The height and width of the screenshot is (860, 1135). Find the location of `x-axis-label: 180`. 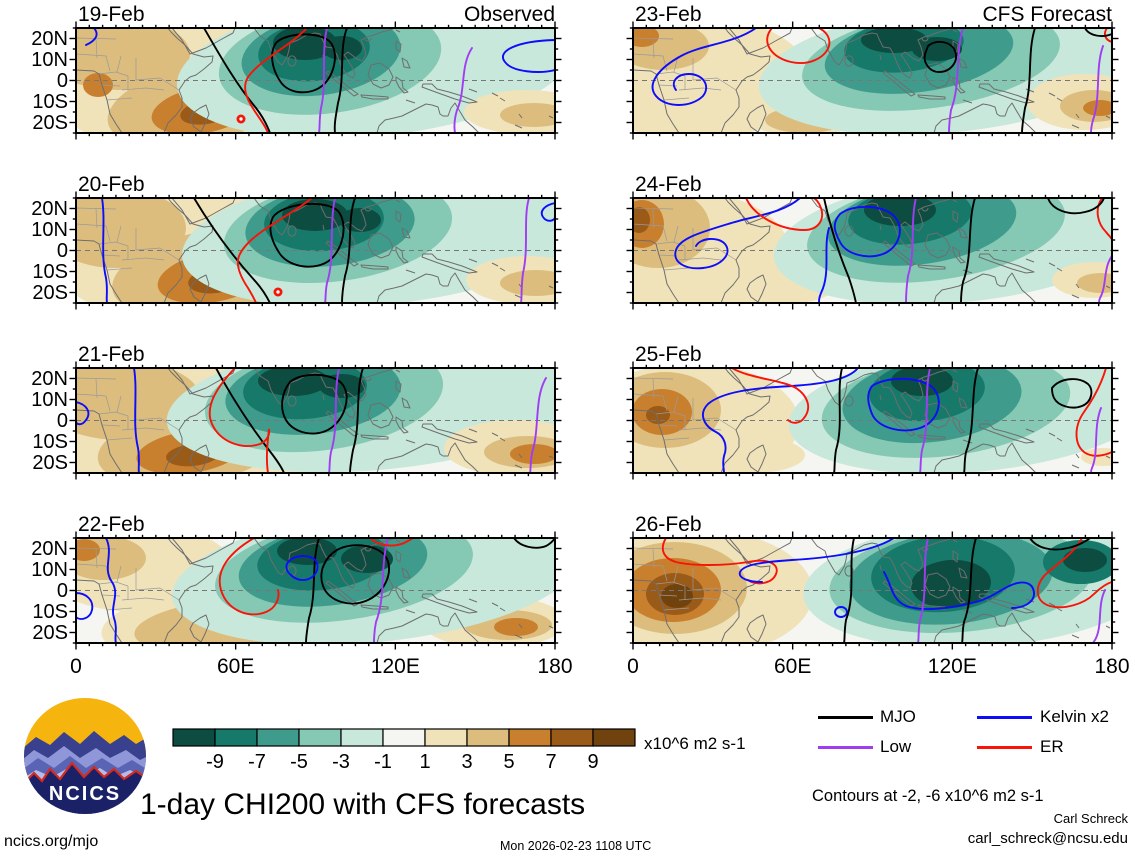

x-axis-label: 180 is located at coordinates (1112, 666).